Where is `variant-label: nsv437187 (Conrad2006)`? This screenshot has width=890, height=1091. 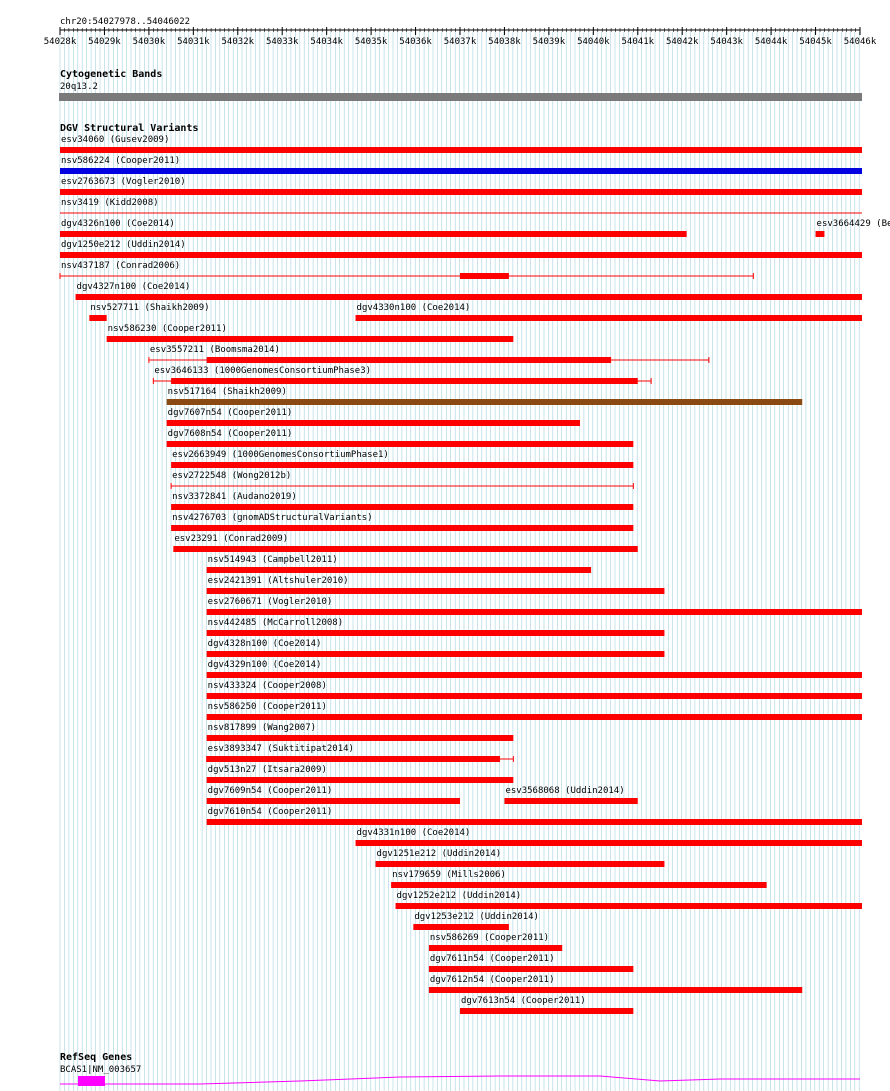 variant-label: nsv437187 (Conrad2006) is located at coordinates (120, 266).